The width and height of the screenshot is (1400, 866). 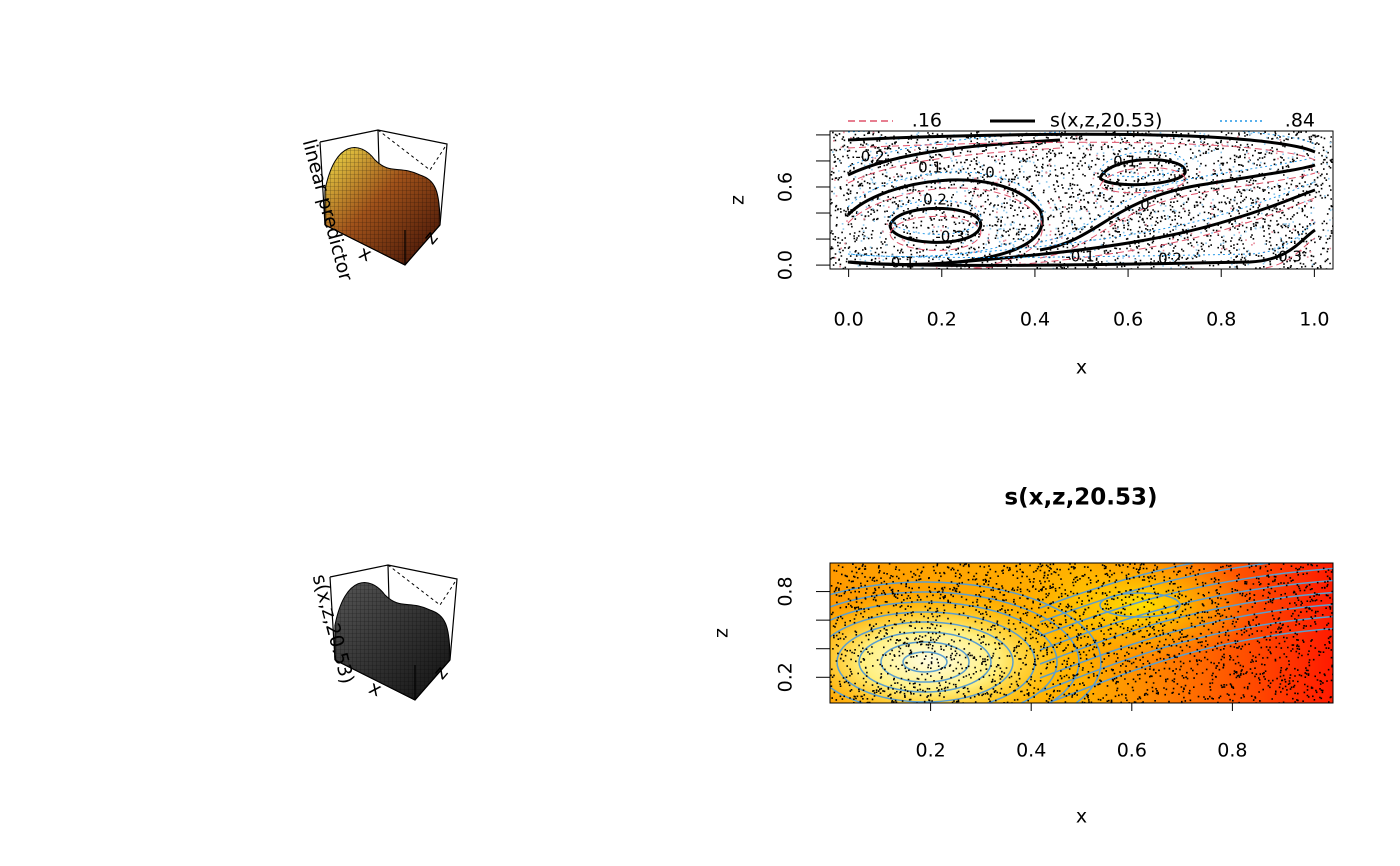 What do you see at coordinates (869, 157) in the screenshot?
I see `contour-label: -0.2` at bounding box center [869, 157].